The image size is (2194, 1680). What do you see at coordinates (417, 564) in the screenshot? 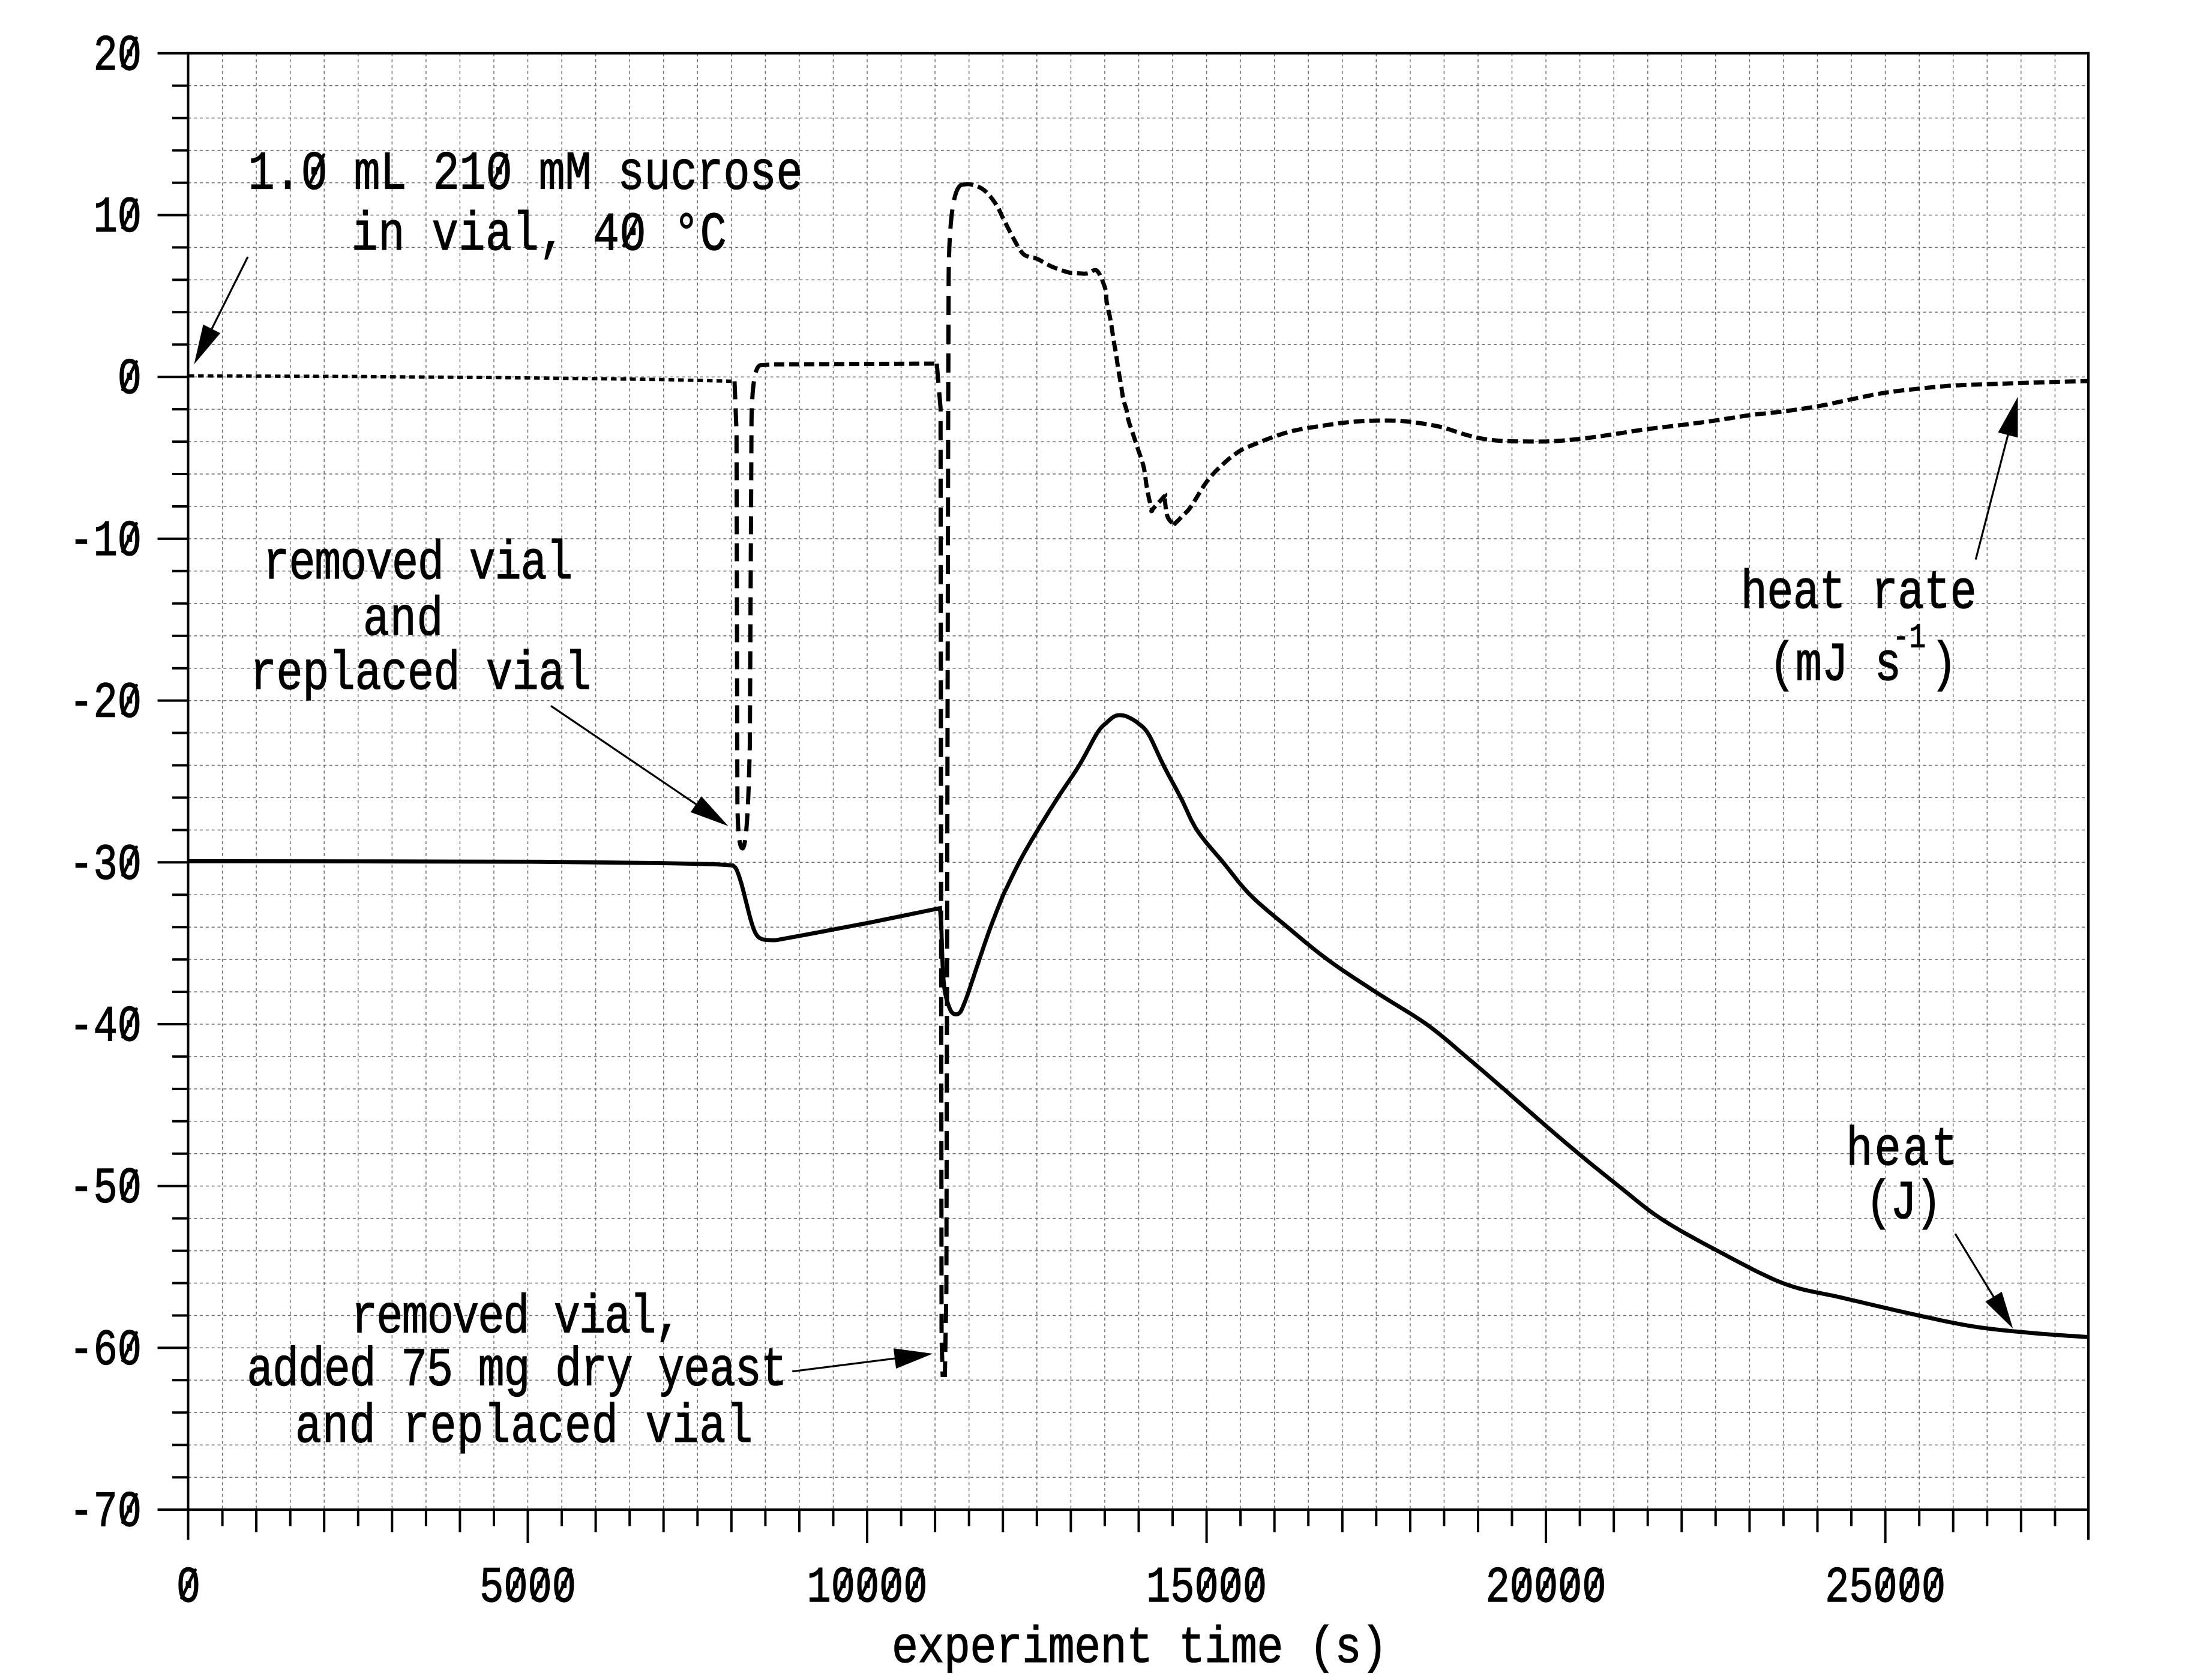
I see `svg-text: removed vial` at bounding box center [417, 564].